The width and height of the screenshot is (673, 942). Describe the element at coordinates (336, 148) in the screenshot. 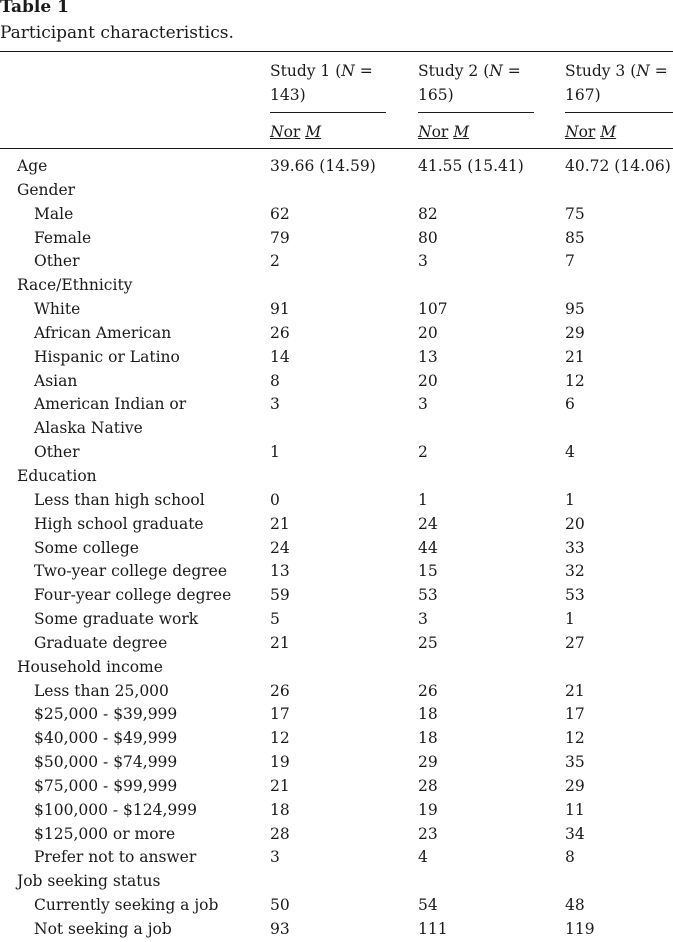

I see `header-bottom-rule` at that location.